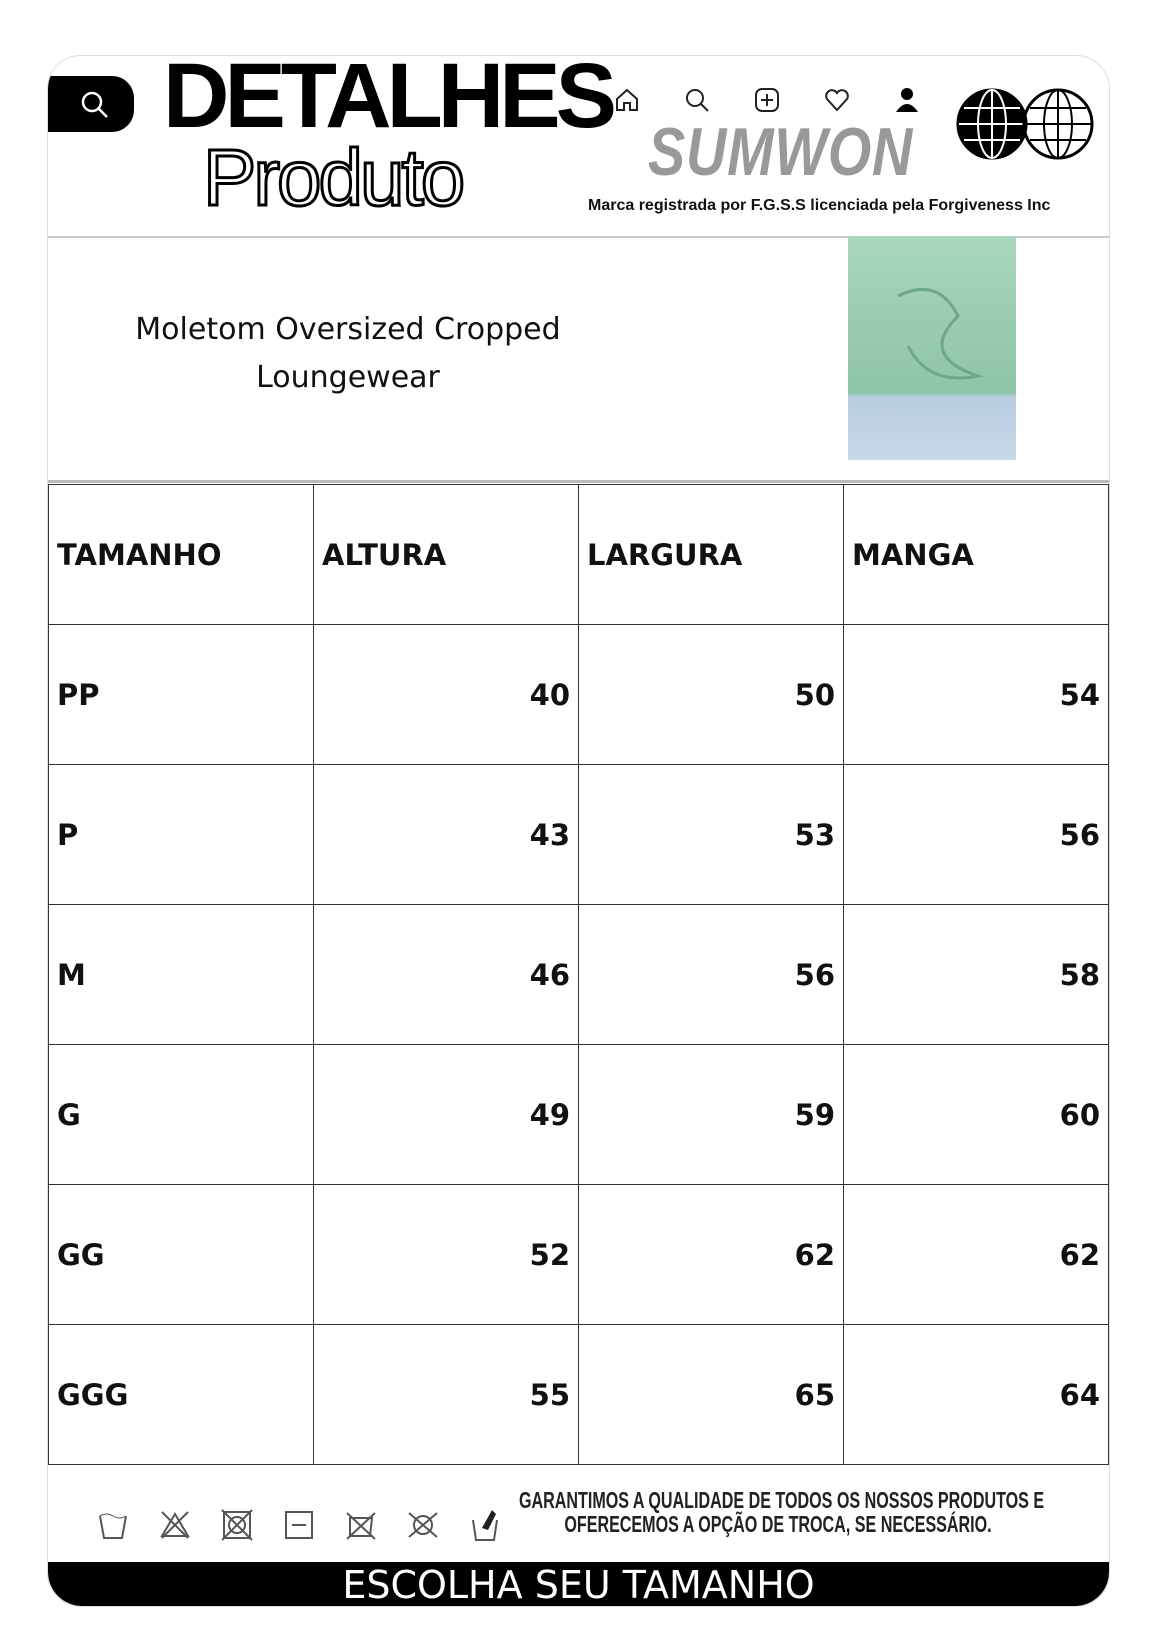  Describe the element at coordinates (1025, 124) in the screenshot. I see `globe-icon` at that location.